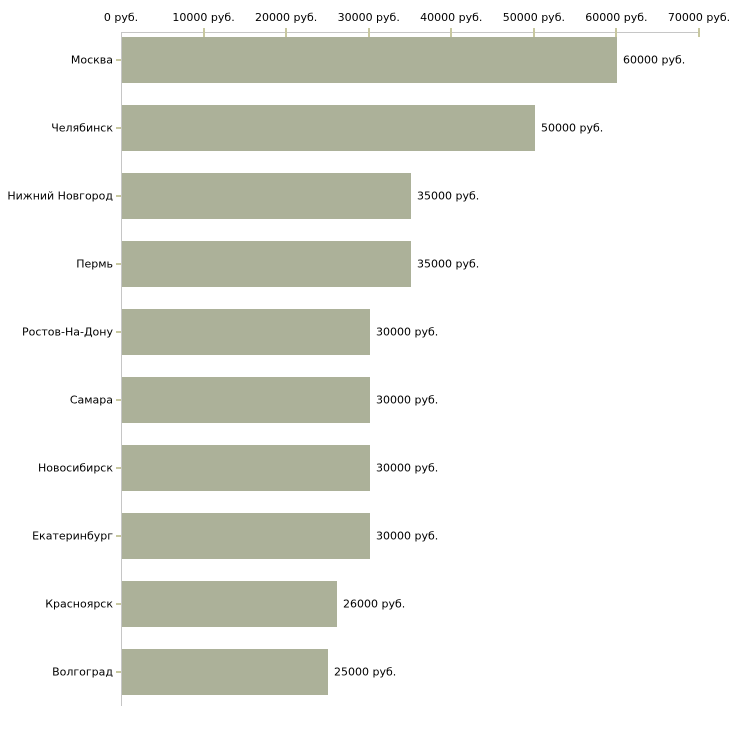  Describe the element at coordinates (572, 128) in the screenshot. I see `value-label: 50000 руб.` at that location.